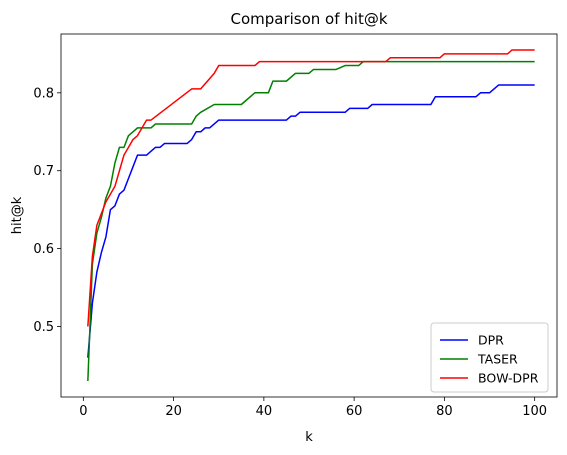  Describe the element at coordinates (534, 411) in the screenshot. I see `x-tick-label: 100` at that location.